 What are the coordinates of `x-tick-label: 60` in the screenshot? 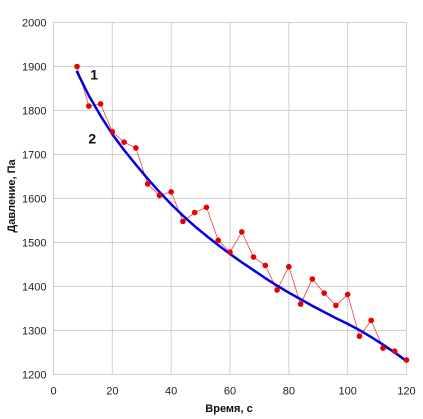 It's located at (230, 392).